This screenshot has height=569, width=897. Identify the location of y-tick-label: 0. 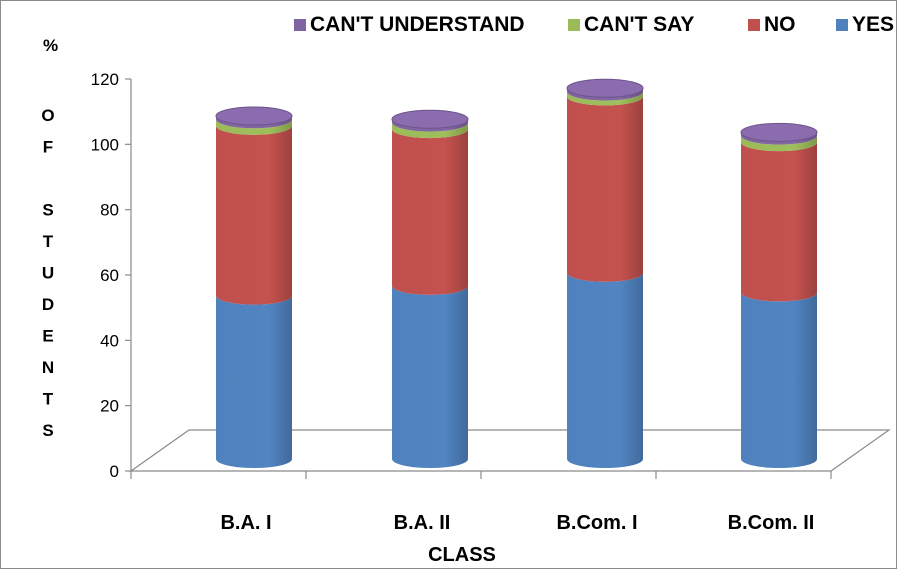
(114, 471).